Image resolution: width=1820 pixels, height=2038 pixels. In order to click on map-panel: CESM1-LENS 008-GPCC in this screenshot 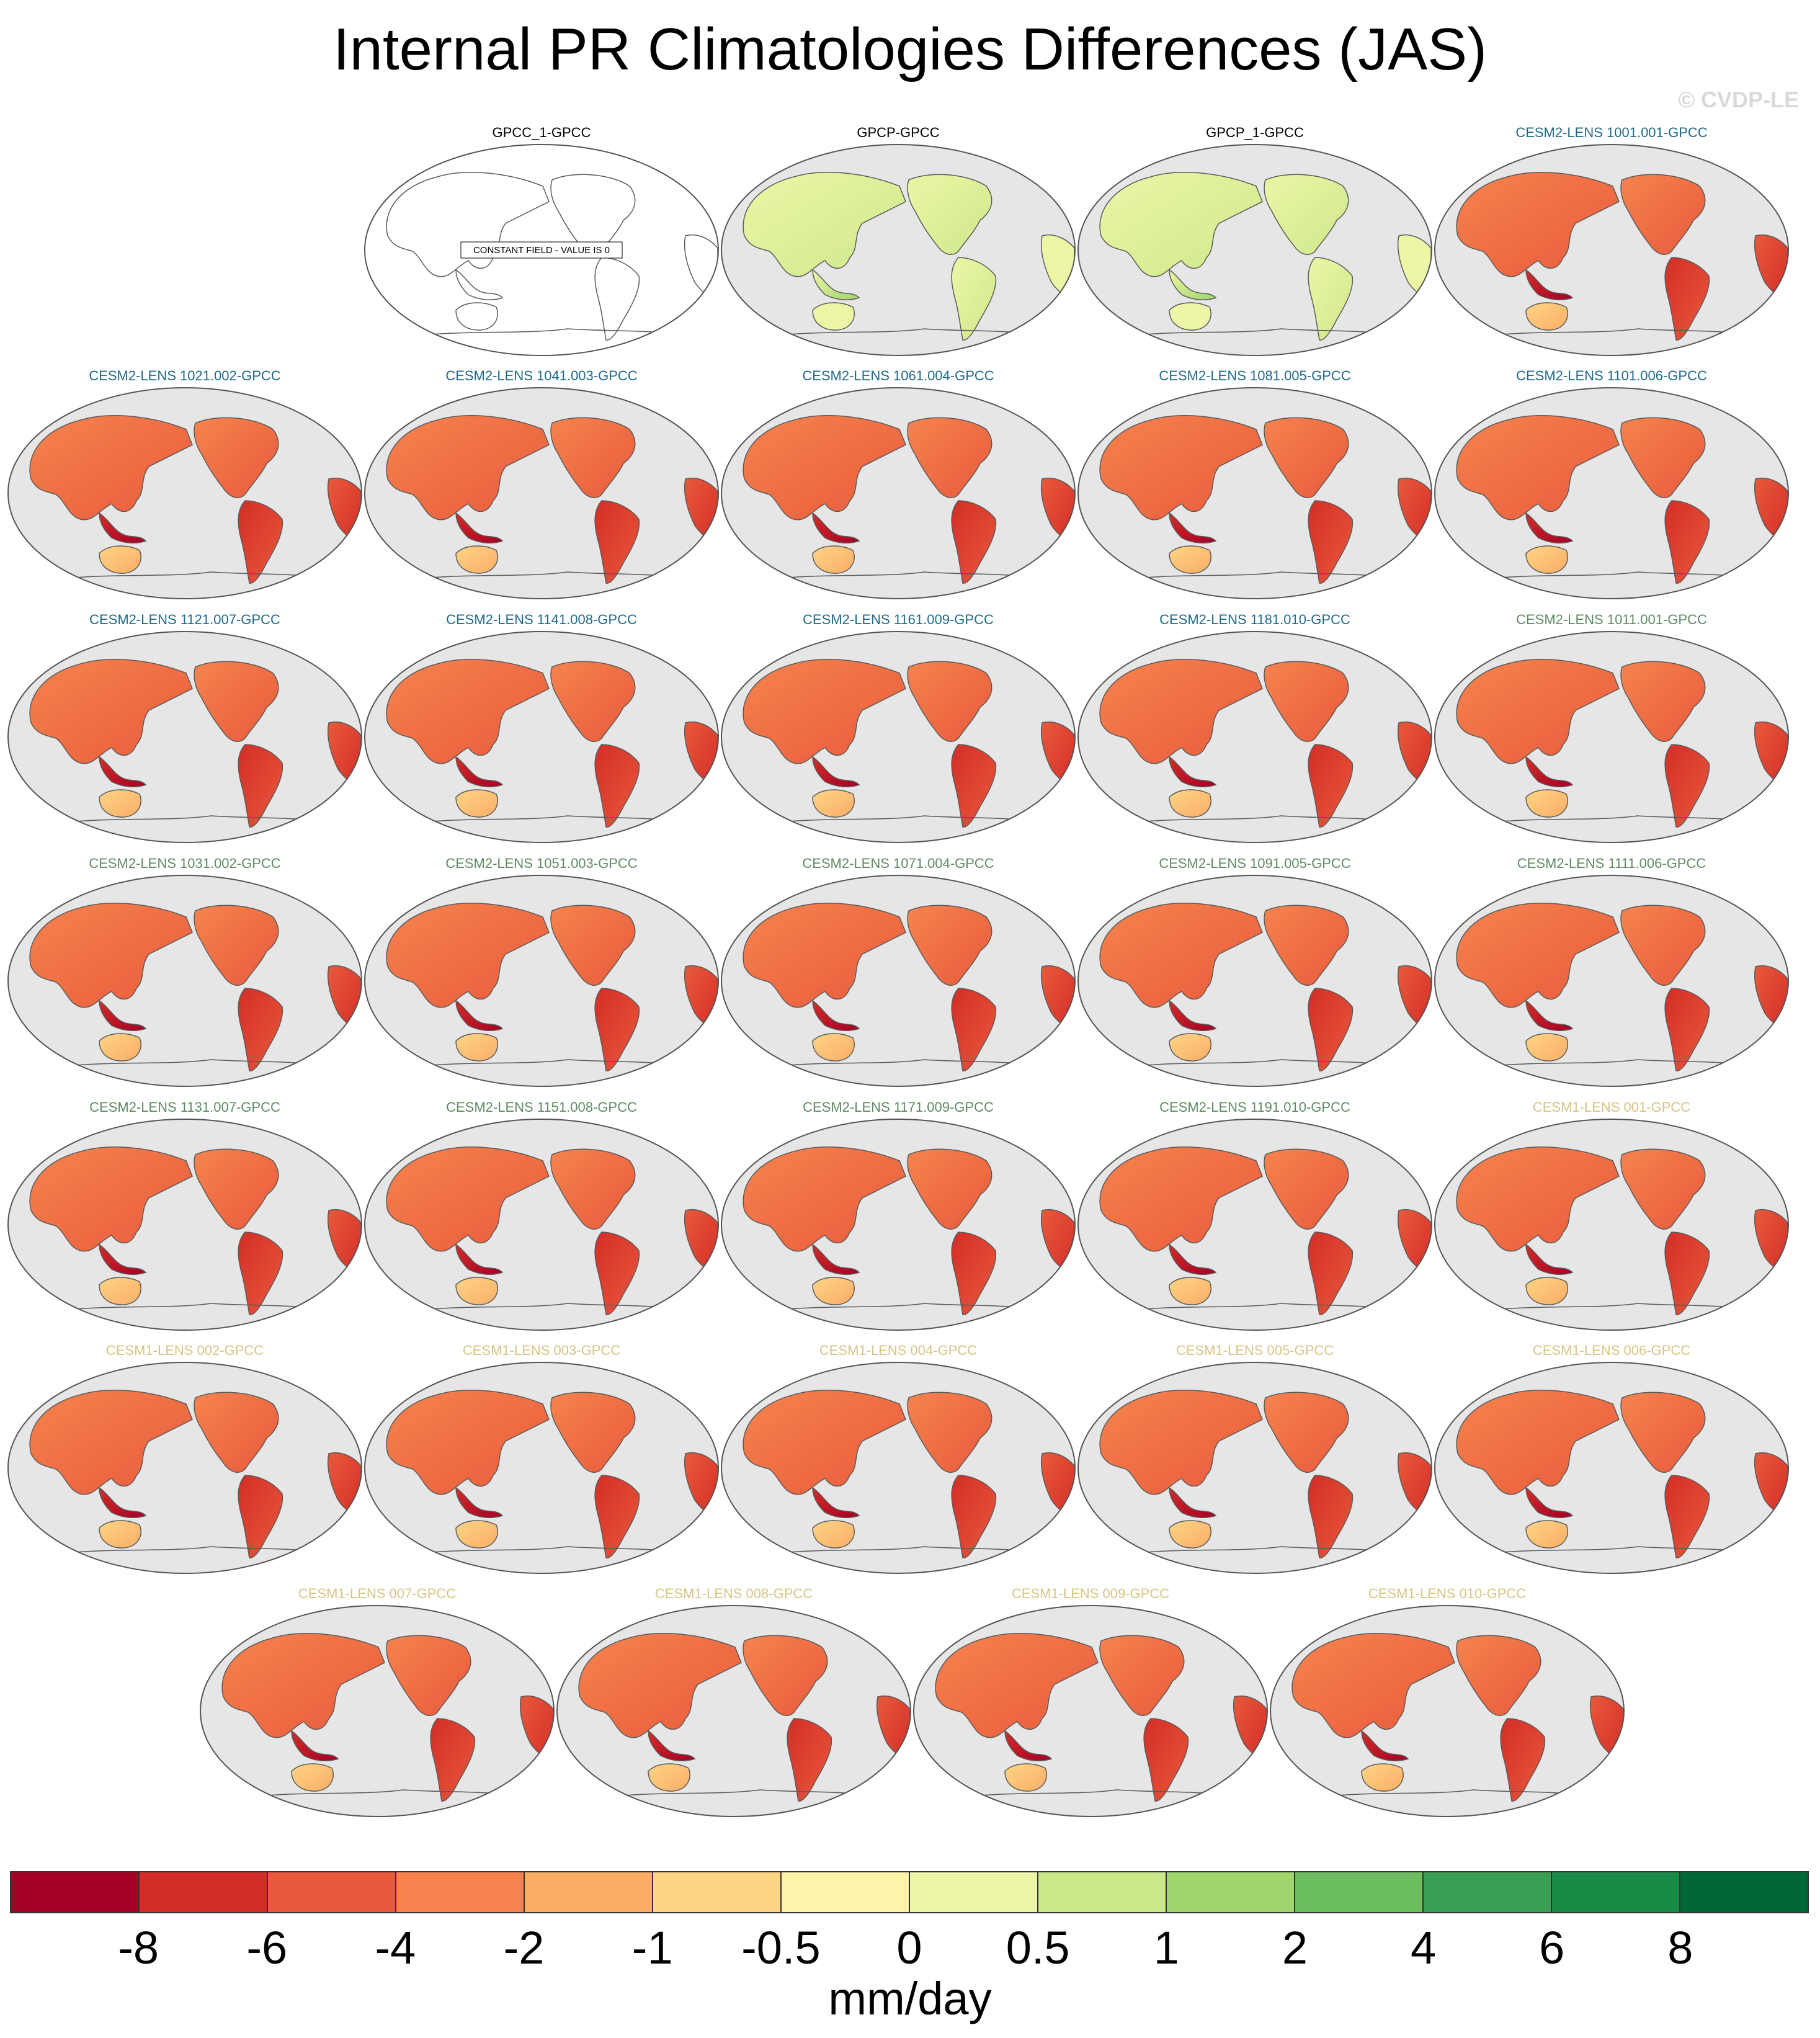, I will do `click(733, 1703)`.